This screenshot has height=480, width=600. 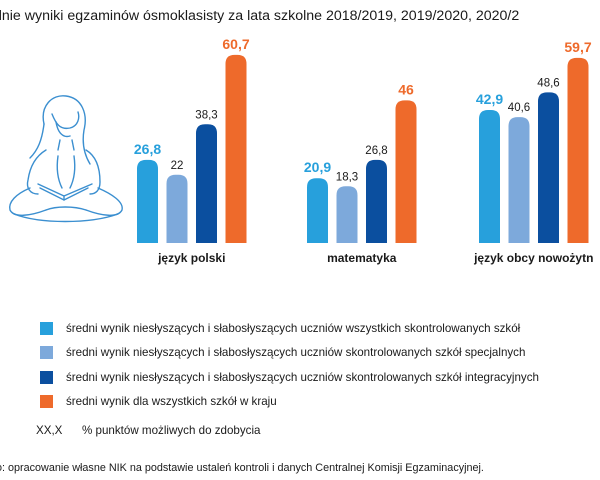 What do you see at coordinates (235, 44) in the screenshot?
I see `data-label: 60,7` at bounding box center [235, 44].